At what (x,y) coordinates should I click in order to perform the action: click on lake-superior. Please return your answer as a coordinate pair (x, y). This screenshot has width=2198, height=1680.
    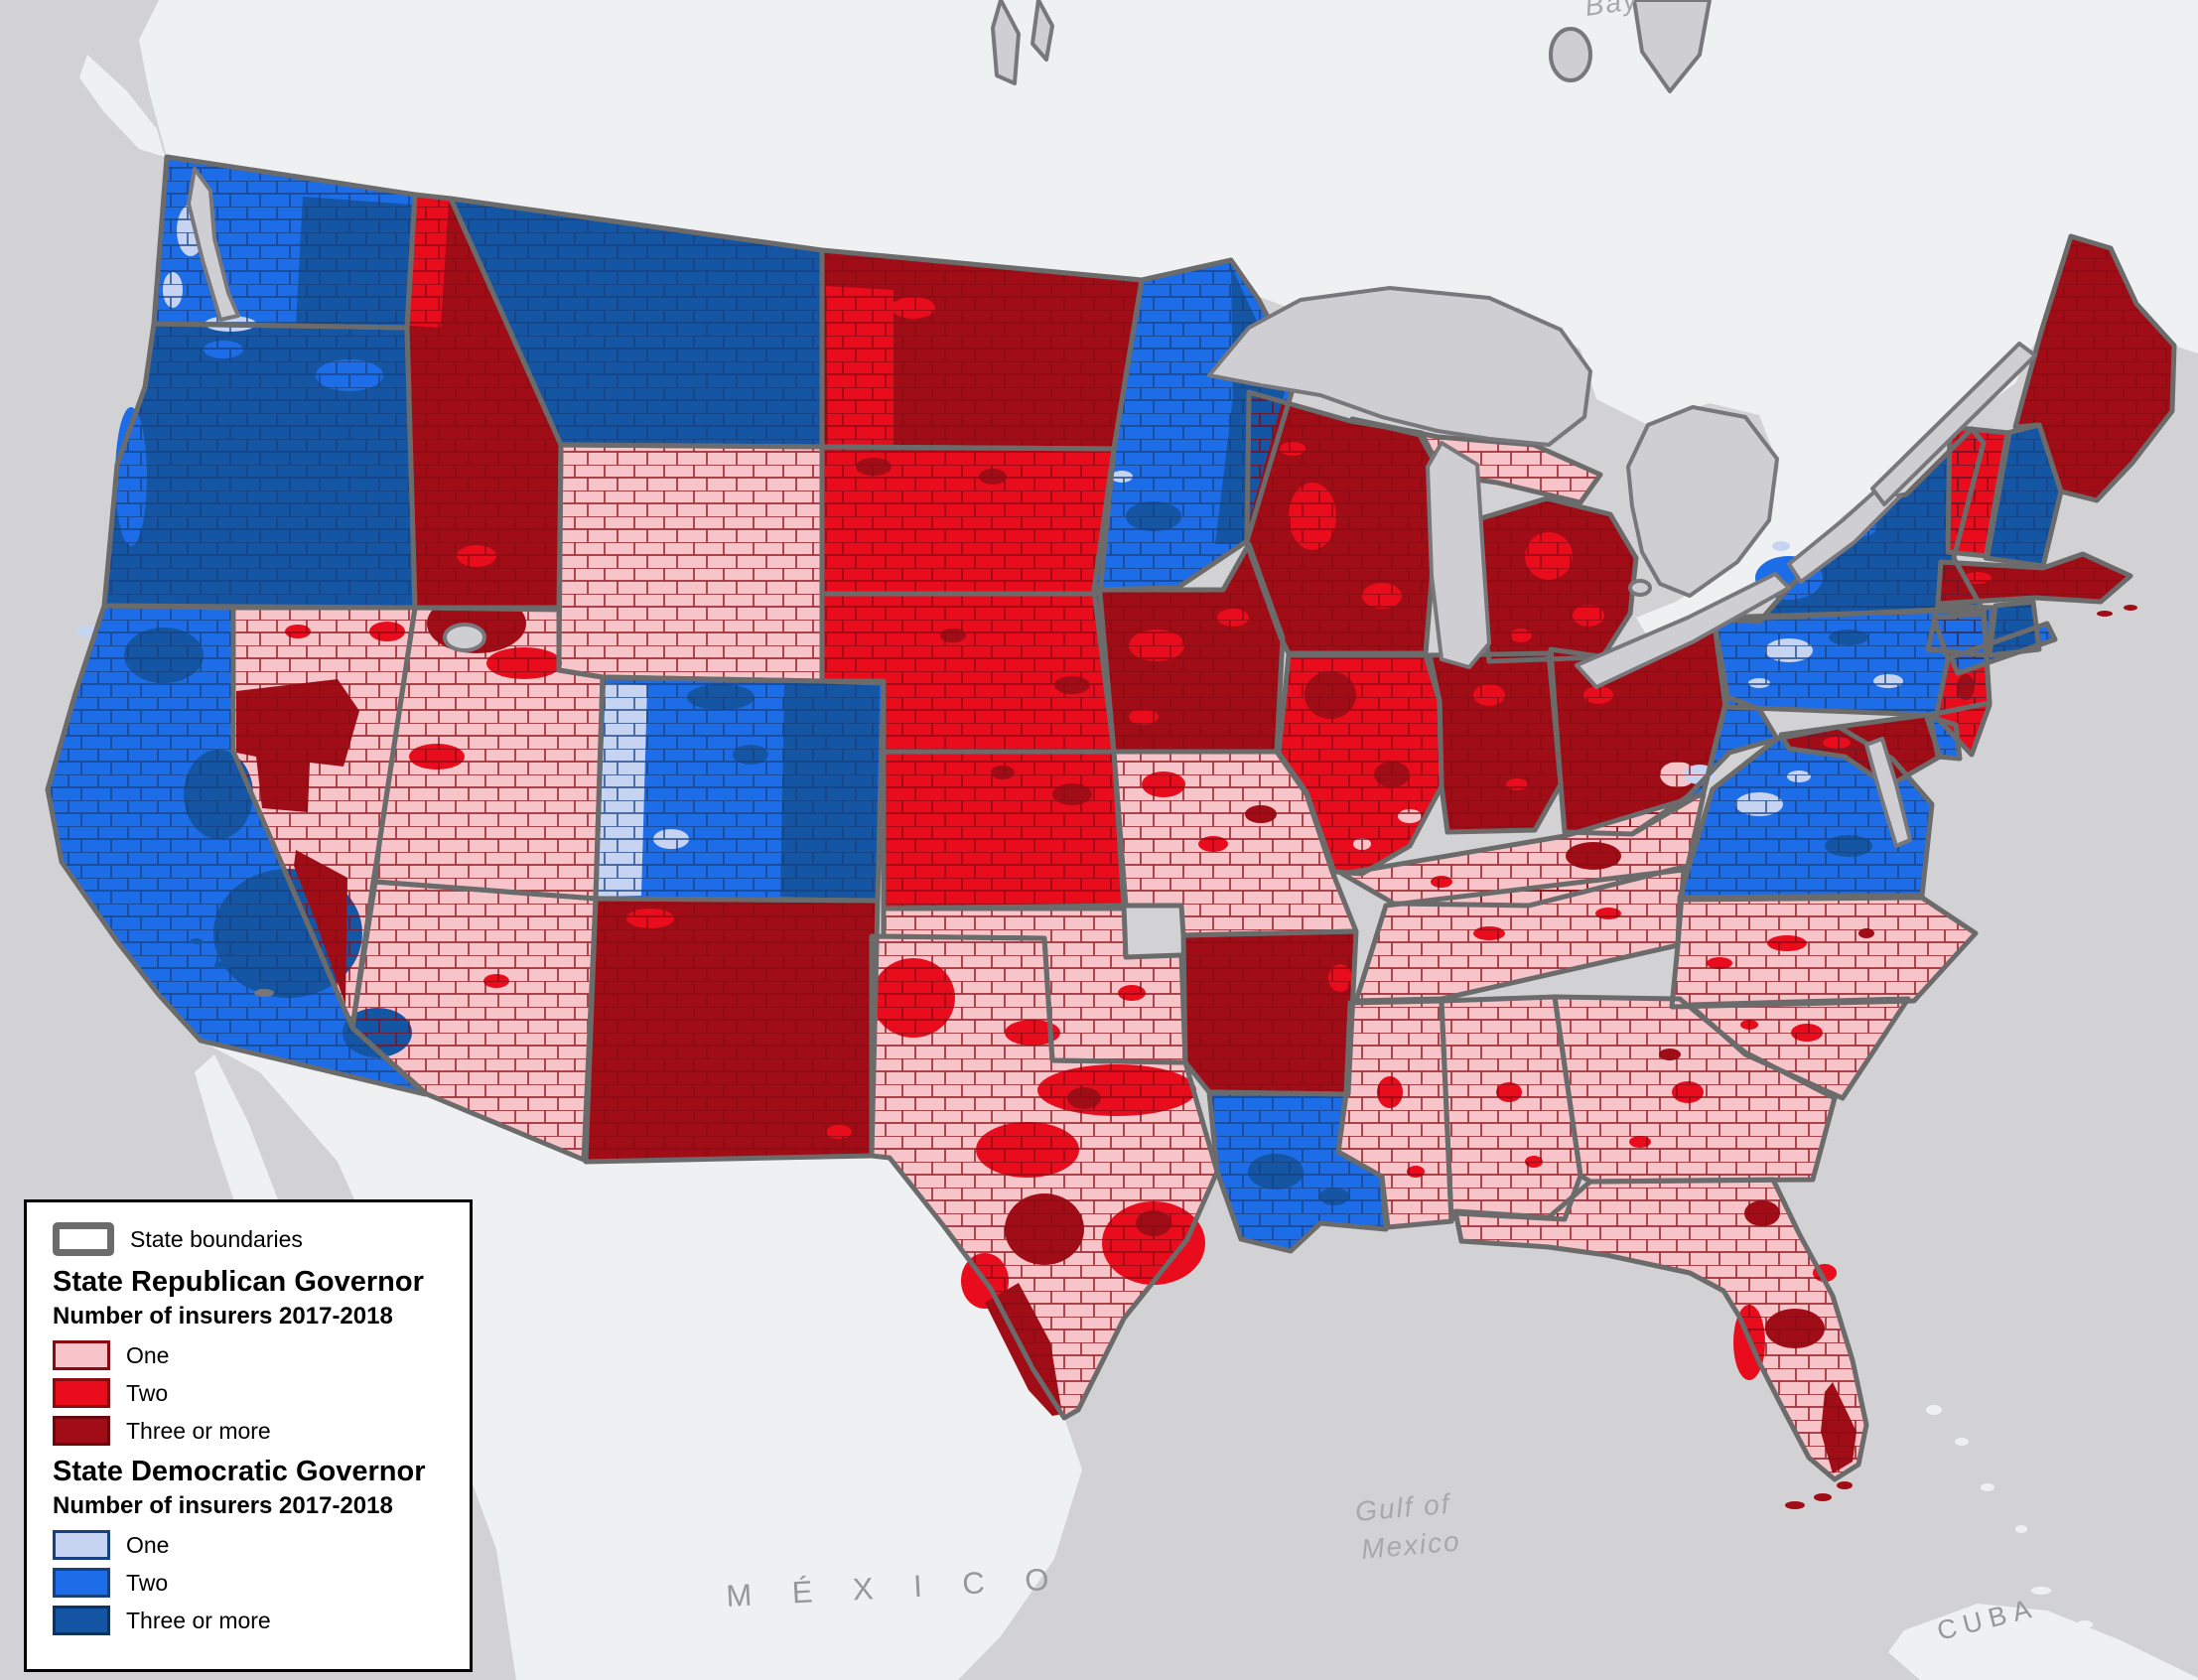
    Looking at the image, I should click on (1400, 366).